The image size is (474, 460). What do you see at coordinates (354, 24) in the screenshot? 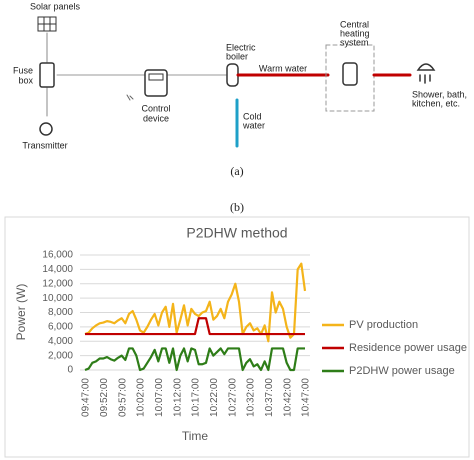
I see `label: Central` at bounding box center [354, 24].